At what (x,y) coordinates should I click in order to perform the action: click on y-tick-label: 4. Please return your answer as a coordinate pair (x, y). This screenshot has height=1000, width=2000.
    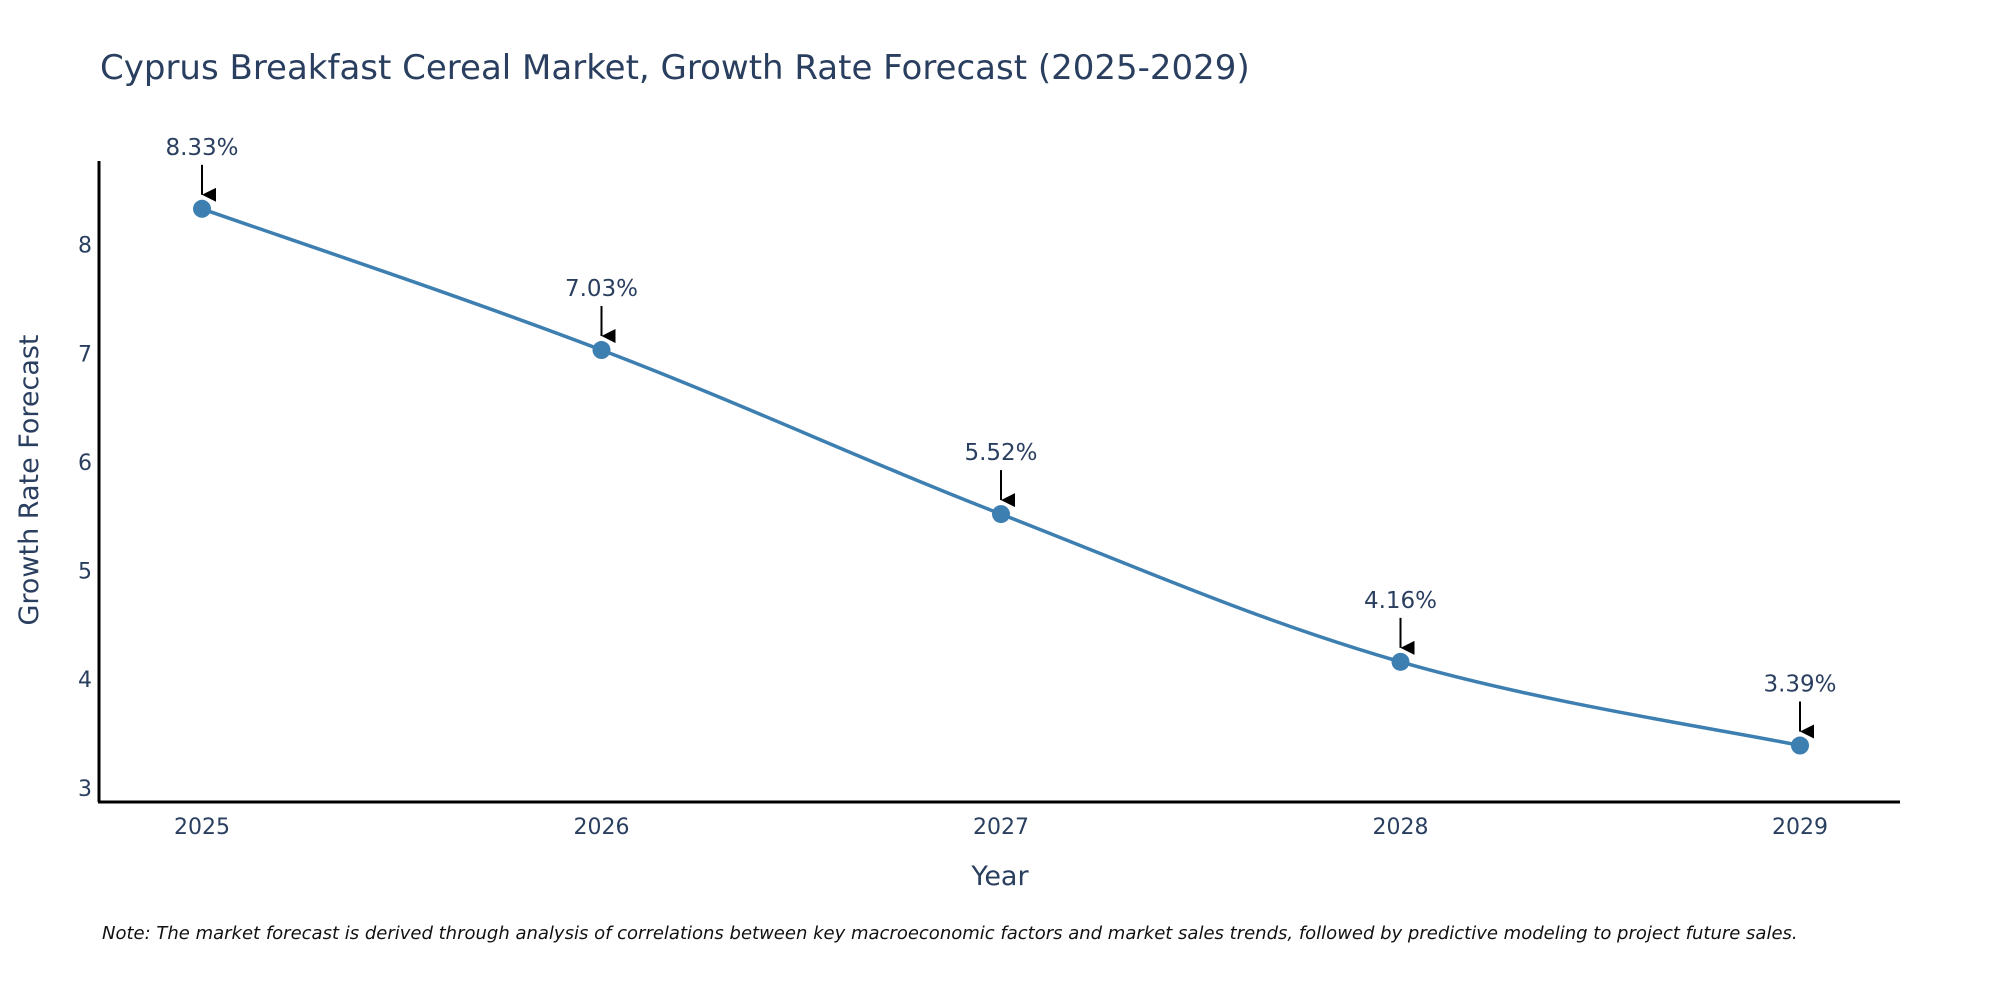
    Looking at the image, I should click on (85, 680).